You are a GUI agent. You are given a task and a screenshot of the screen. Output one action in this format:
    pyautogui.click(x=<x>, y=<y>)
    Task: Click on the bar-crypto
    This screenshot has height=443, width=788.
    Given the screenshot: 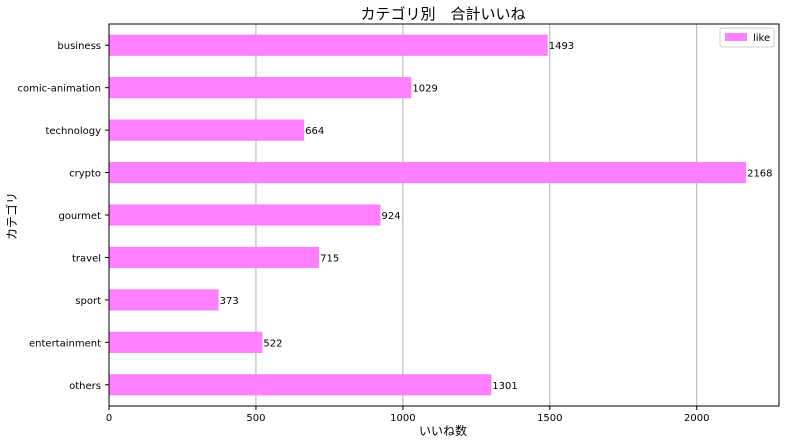 What is the action you would take?
    pyautogui.click(x=428, y=172)
    